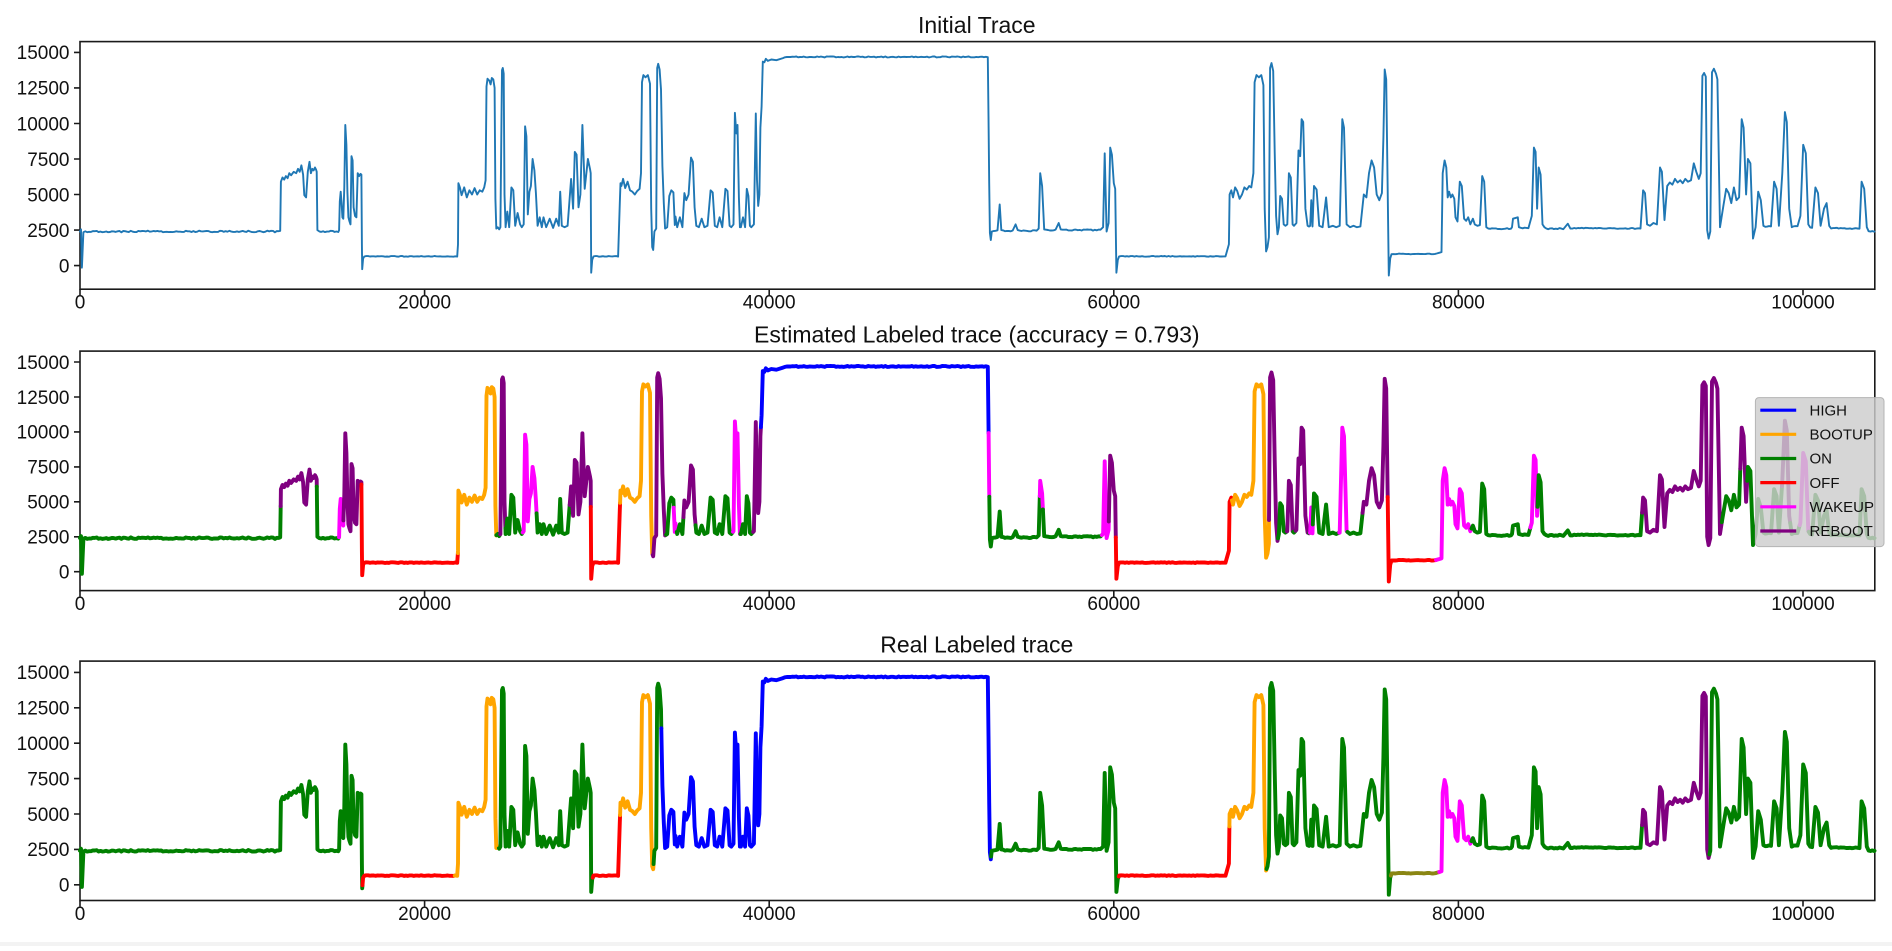  Describe the element at coordinates (1829, 410) in the screenshot. I see `svg-text: HIGH` at that location.